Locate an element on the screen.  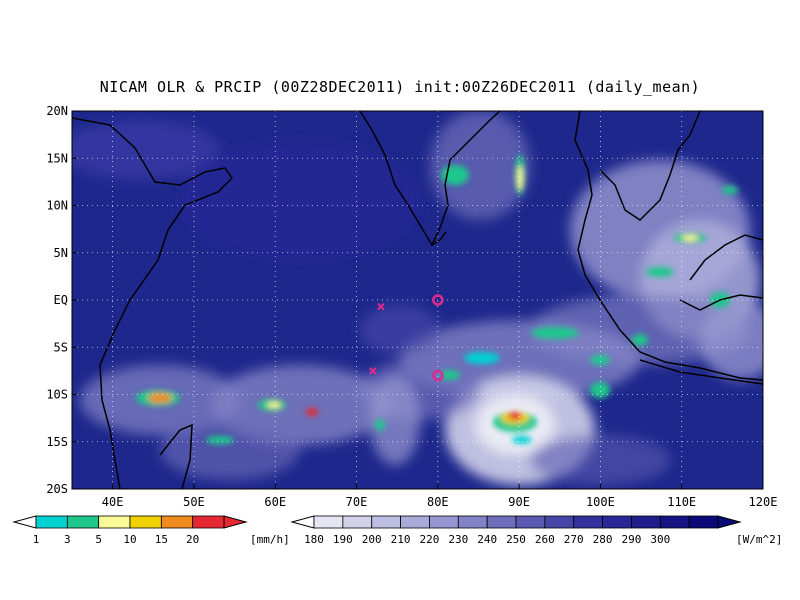
legend-label: 250 is located at coordinates (516, 539).